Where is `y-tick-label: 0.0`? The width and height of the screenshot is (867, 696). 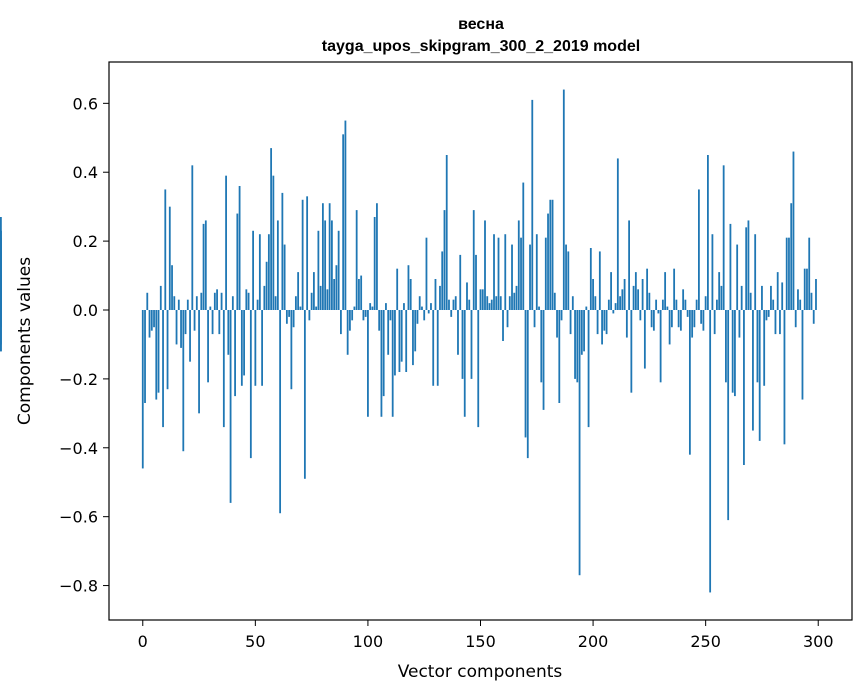
y-tick-label: 0.0 is located at coordinates (85, 310).